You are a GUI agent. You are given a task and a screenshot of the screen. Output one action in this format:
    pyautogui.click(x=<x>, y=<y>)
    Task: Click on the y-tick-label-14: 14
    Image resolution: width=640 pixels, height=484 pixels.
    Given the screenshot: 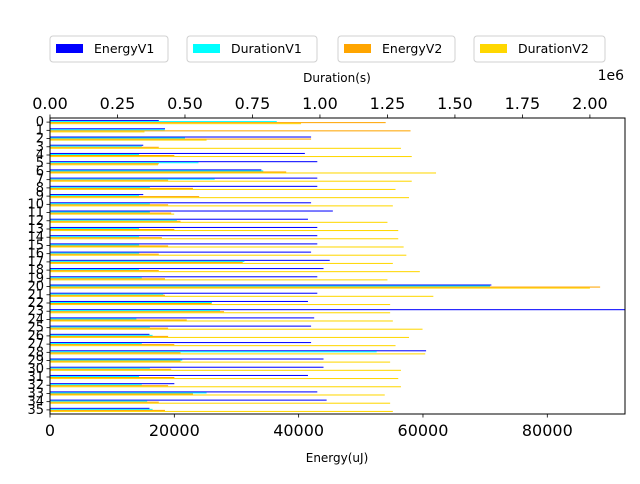 What is the action you would take?
    pyautogui.click(x=35, y=237)
    